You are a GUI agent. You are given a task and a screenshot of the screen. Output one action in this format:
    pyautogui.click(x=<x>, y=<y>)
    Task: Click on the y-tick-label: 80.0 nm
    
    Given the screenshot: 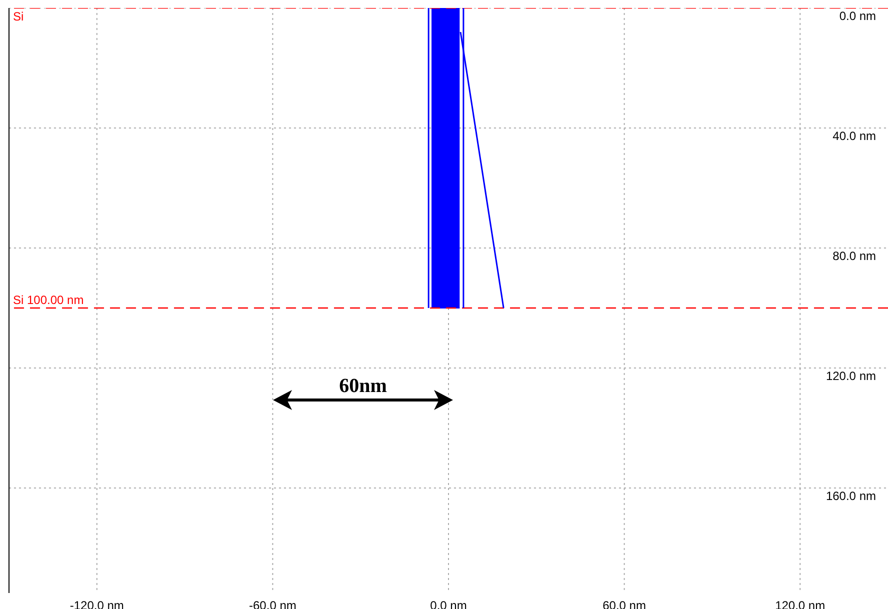 What is the action you would take?
    pyautogui.click(x=854, y=256)
    